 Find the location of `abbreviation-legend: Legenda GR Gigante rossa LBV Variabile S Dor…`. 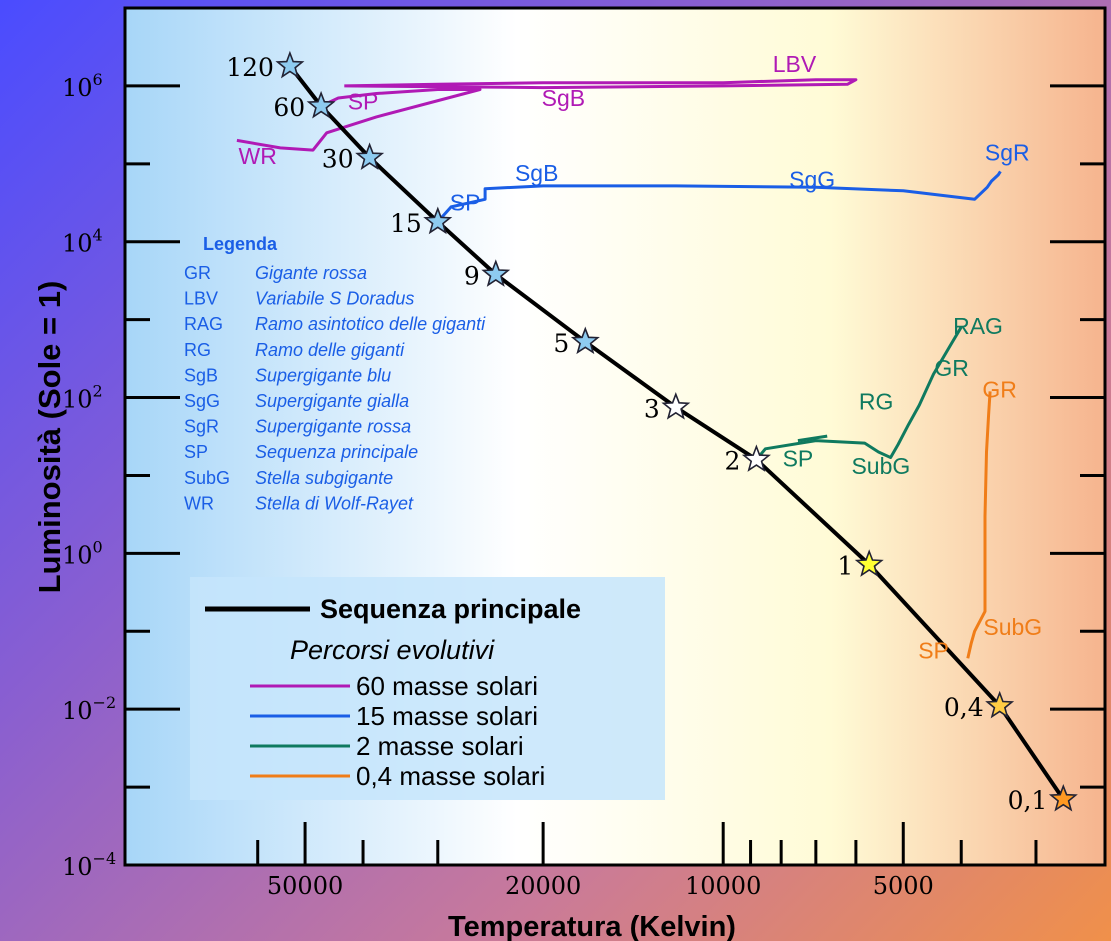

abbreviation-legend: Legenda GR Gigante rossa LBV Variabile S Dor… is located at coordinates (335, 373).